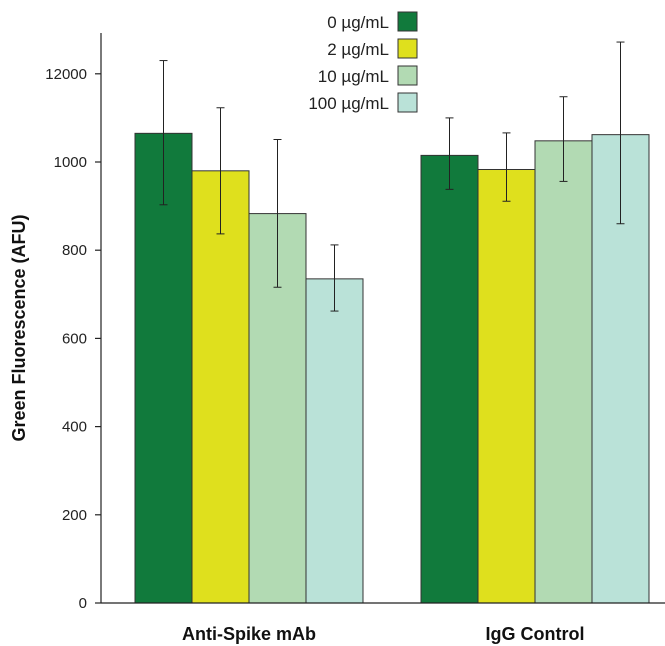  What do you see at coordinates (19, 327) in the screenshot?
I see `y-axis-label: Green Fluorescence (AFU)` at bounding box center [19, 327].